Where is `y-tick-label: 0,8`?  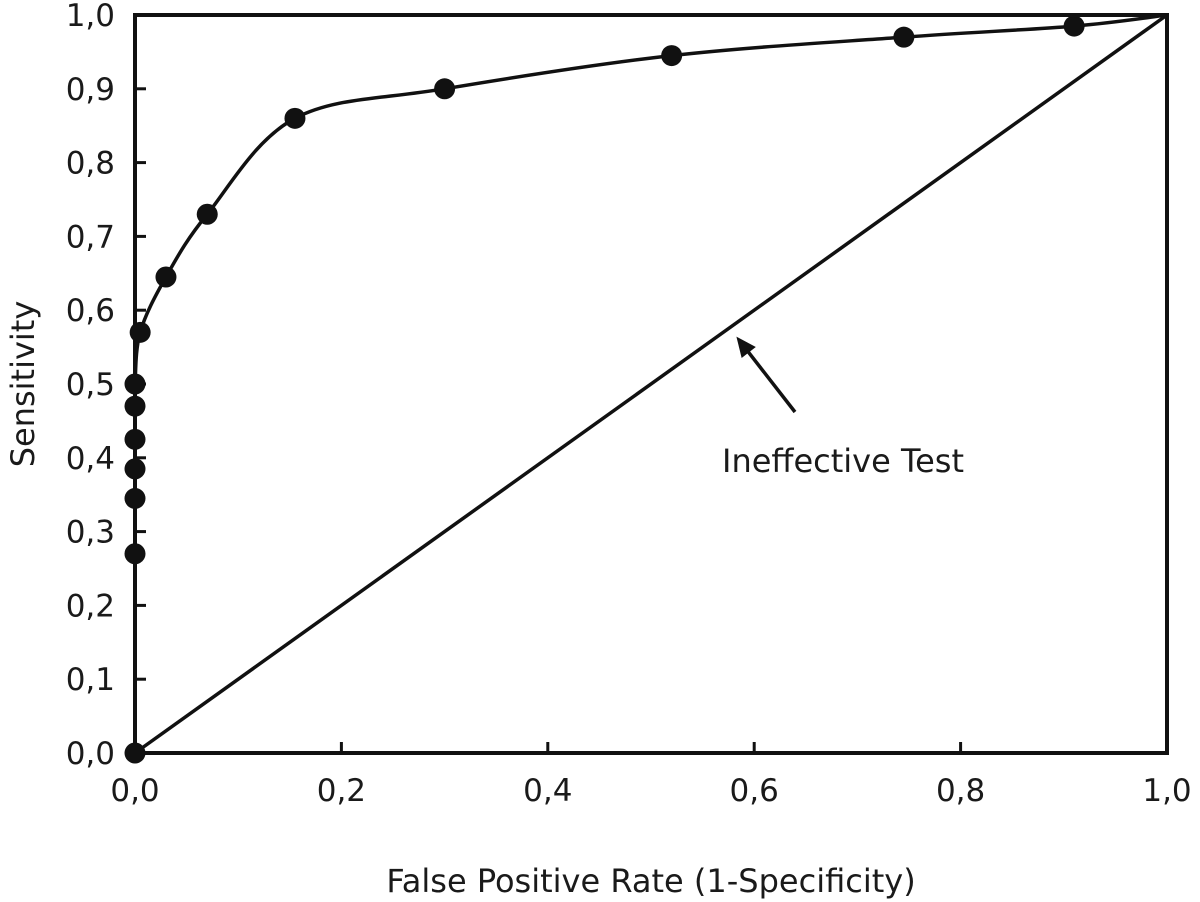 y-tick-label: 0,8 is located at coordinates (90, 164).